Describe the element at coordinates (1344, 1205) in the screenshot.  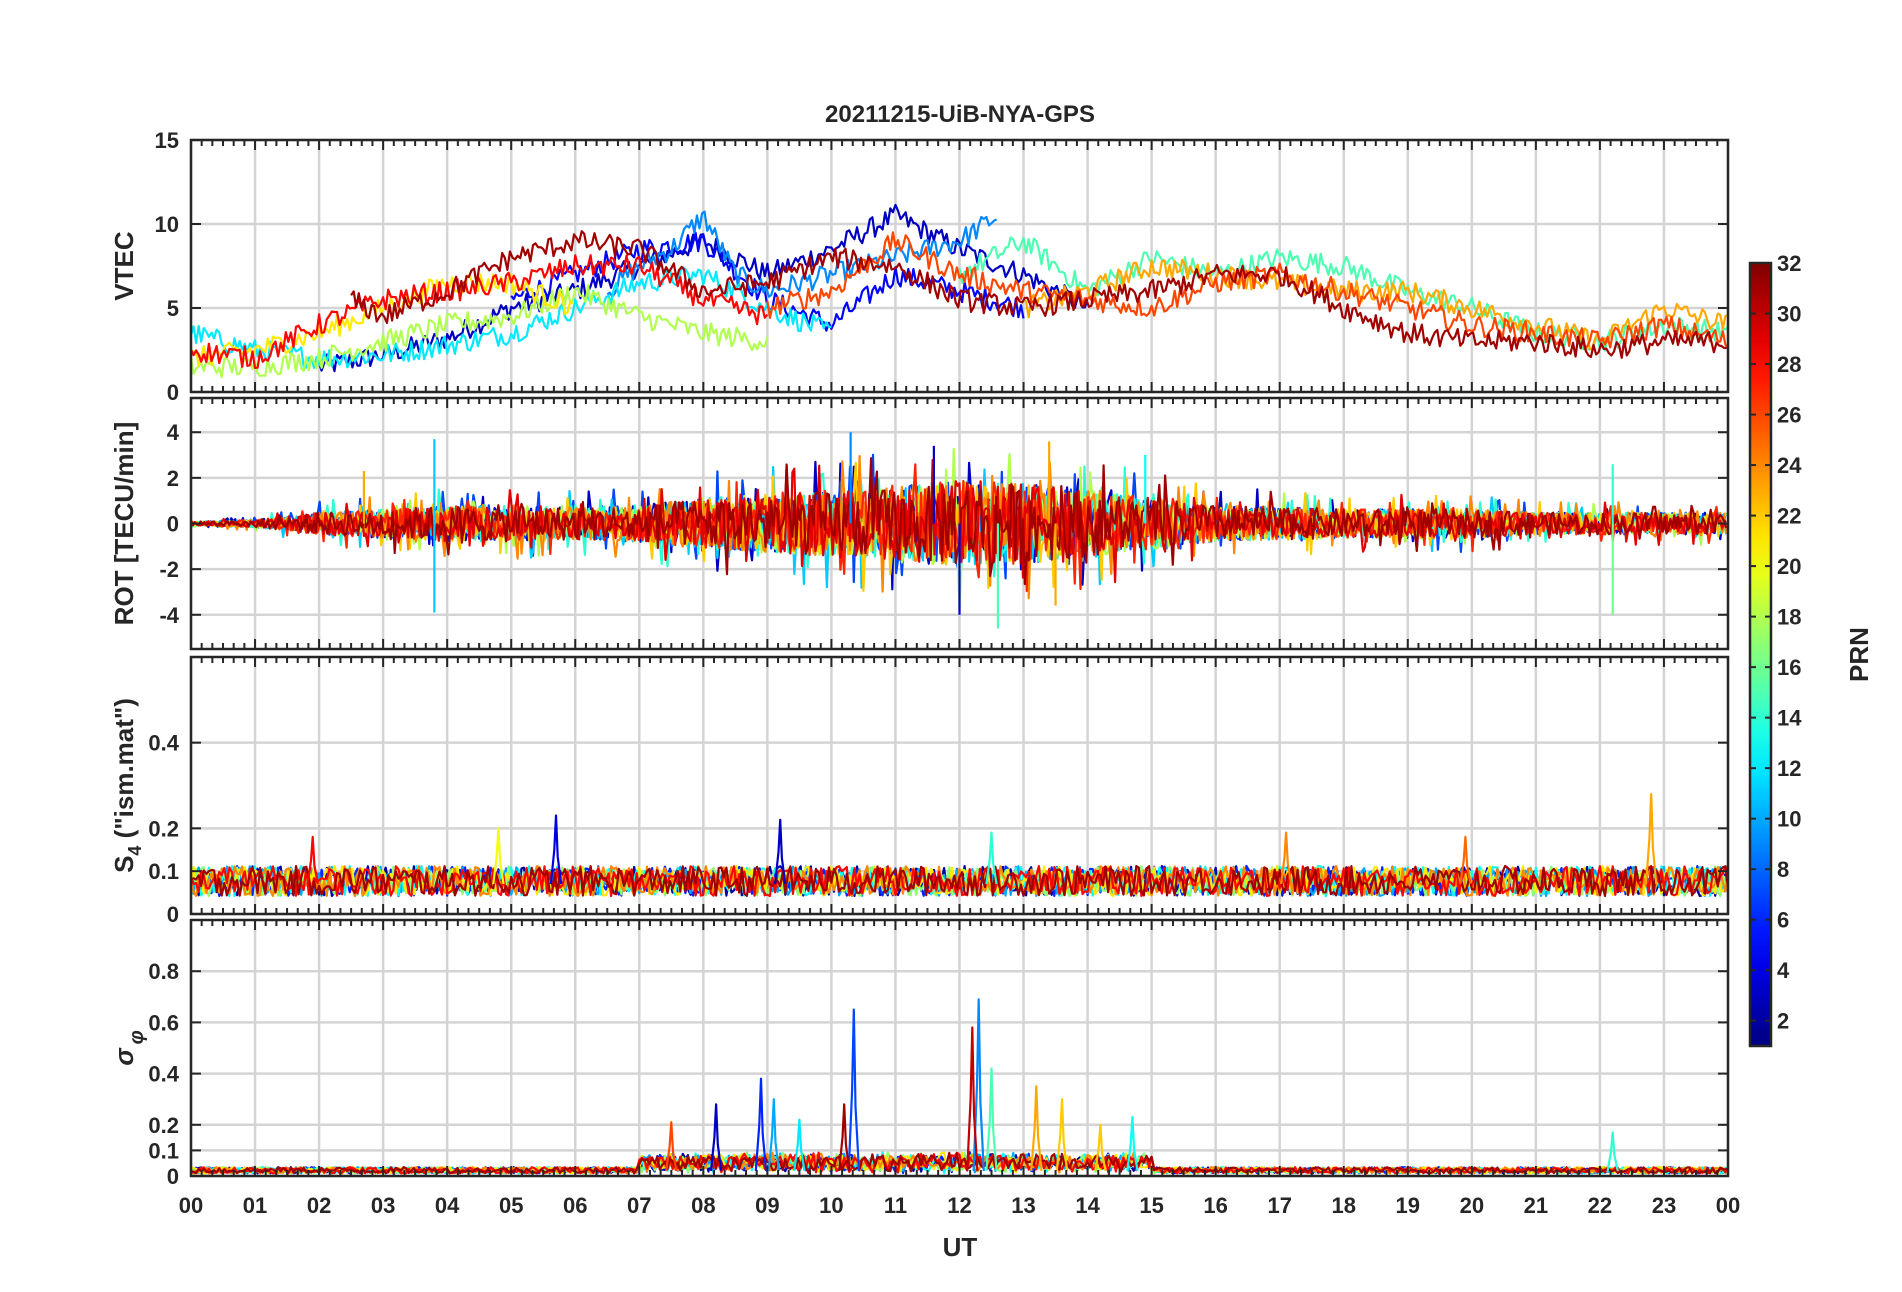
I see `x-tick-label: 18` at that location.